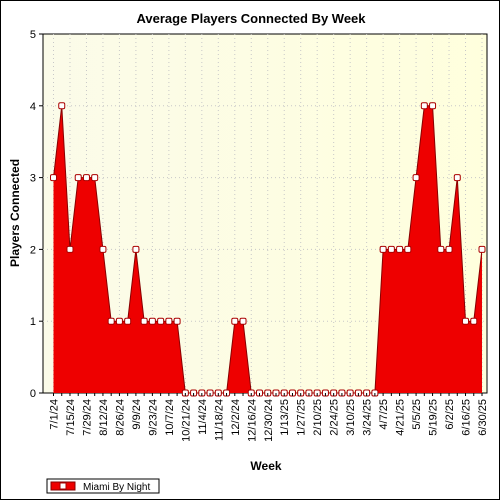 The image size is (500, 501). Describe the element at coordinates (36, 214) in the screenshot. I see `y-axis: 0 1 2 3 4 5` at that location.